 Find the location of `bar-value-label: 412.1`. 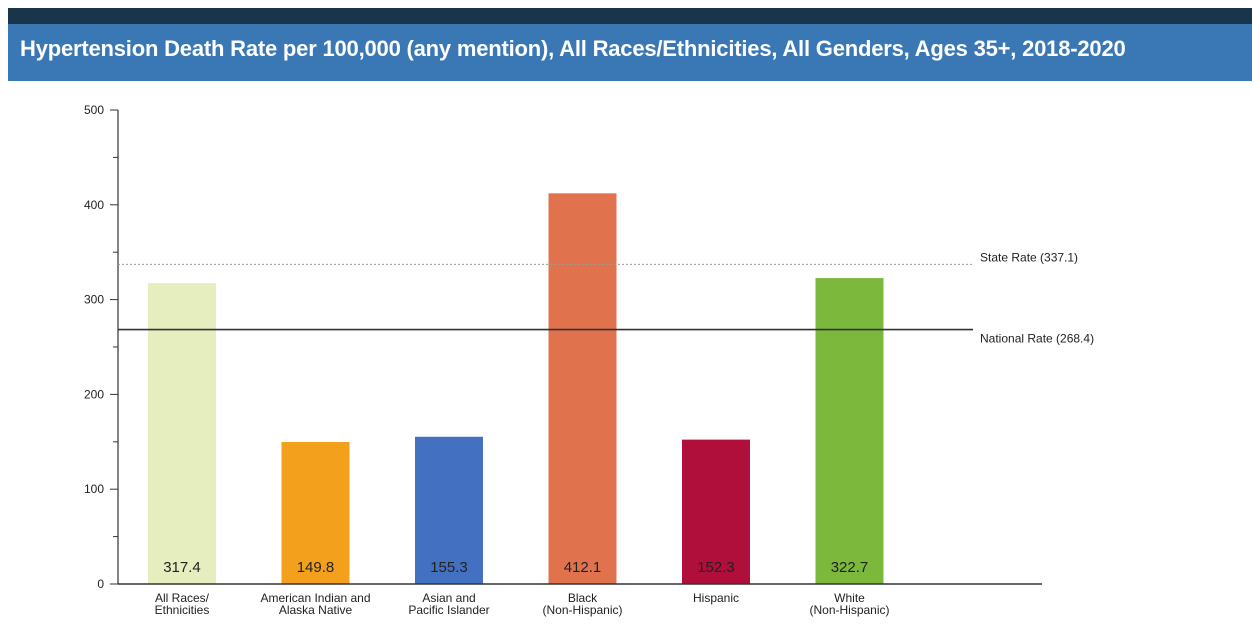

bar-value-label: 412.1 is located at coordinates (583, 567).